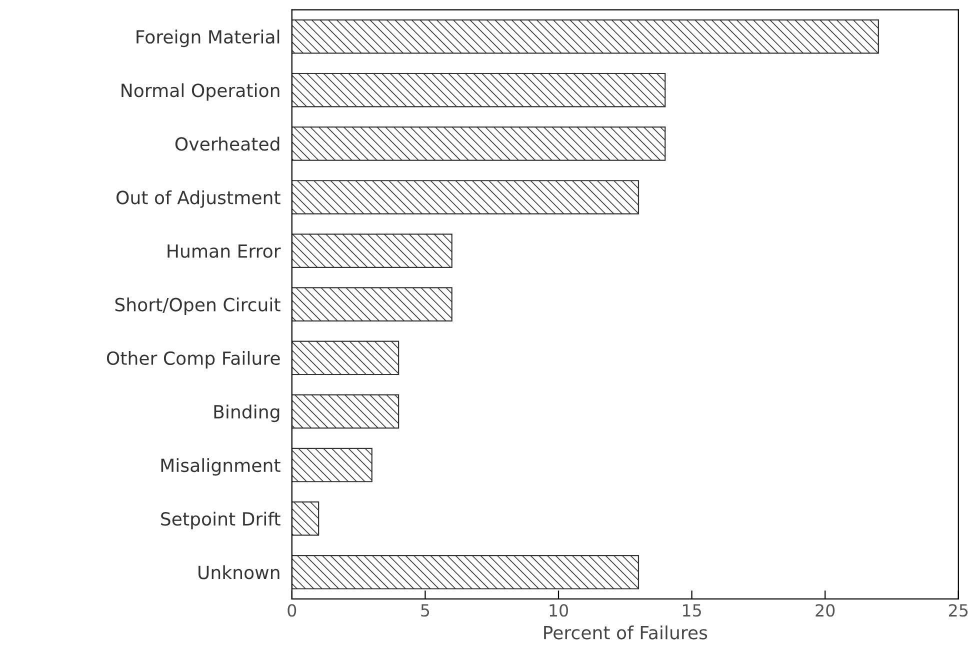 The height and width of the screenshot is (651, 973). I want to click on x-tick-label: 25, so click(958, 610).